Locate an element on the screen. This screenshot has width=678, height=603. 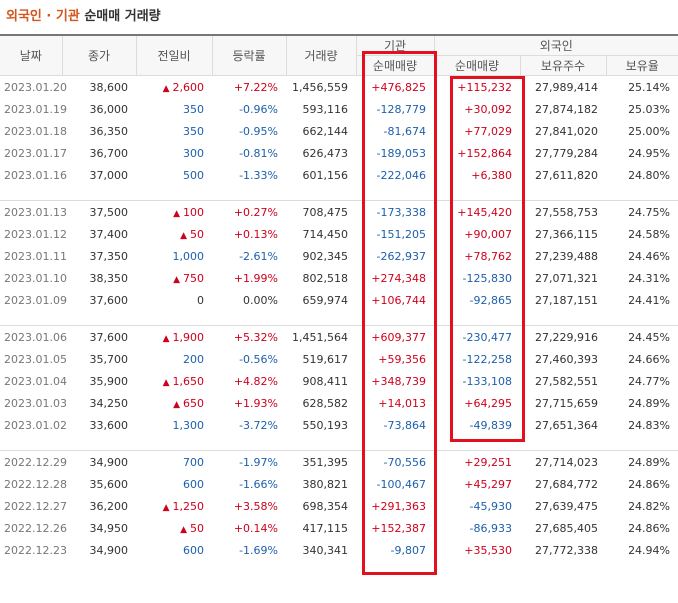
cell-foreign-net: -86,933 is located at coordinates (490, 528).